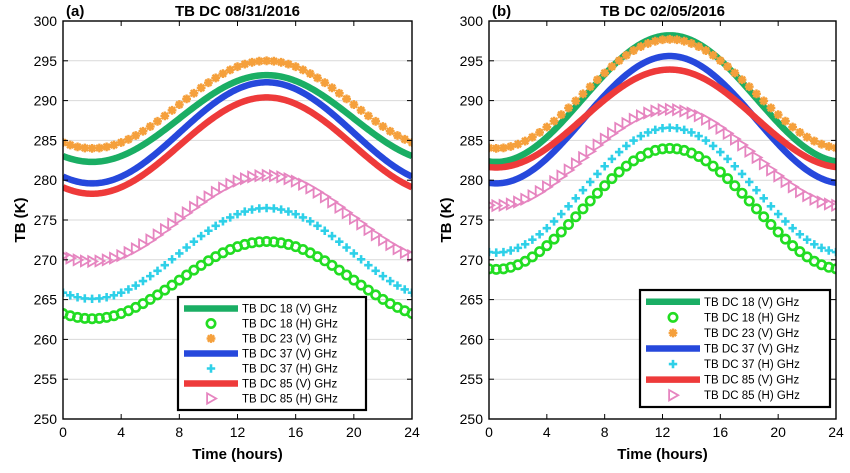  What do you see at coordinates (237, 104) in the screenshot?
I see `series-markers-tb-dc-23-v-ghz` at bounding box center [237, 104].